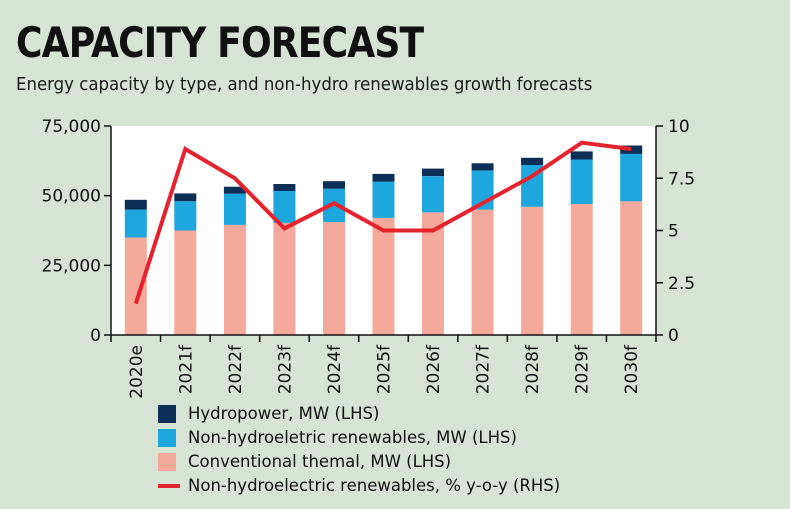  I want to click on bar-hydropower-2026f, so click(433, 172).